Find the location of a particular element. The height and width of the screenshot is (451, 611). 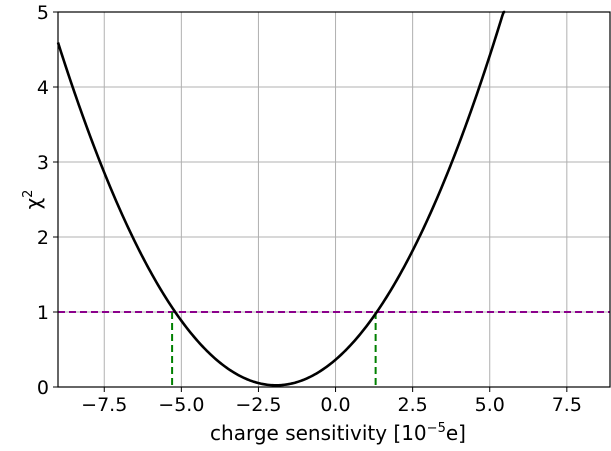

y-axis-label-exponent: 2 is located at coordinates (28, 194).